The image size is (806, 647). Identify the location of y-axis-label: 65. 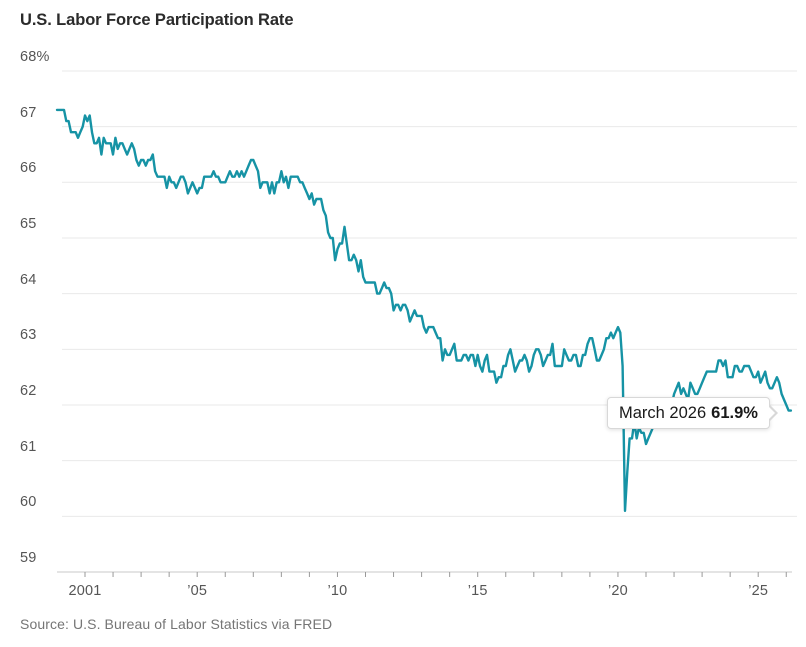
(28, 223).